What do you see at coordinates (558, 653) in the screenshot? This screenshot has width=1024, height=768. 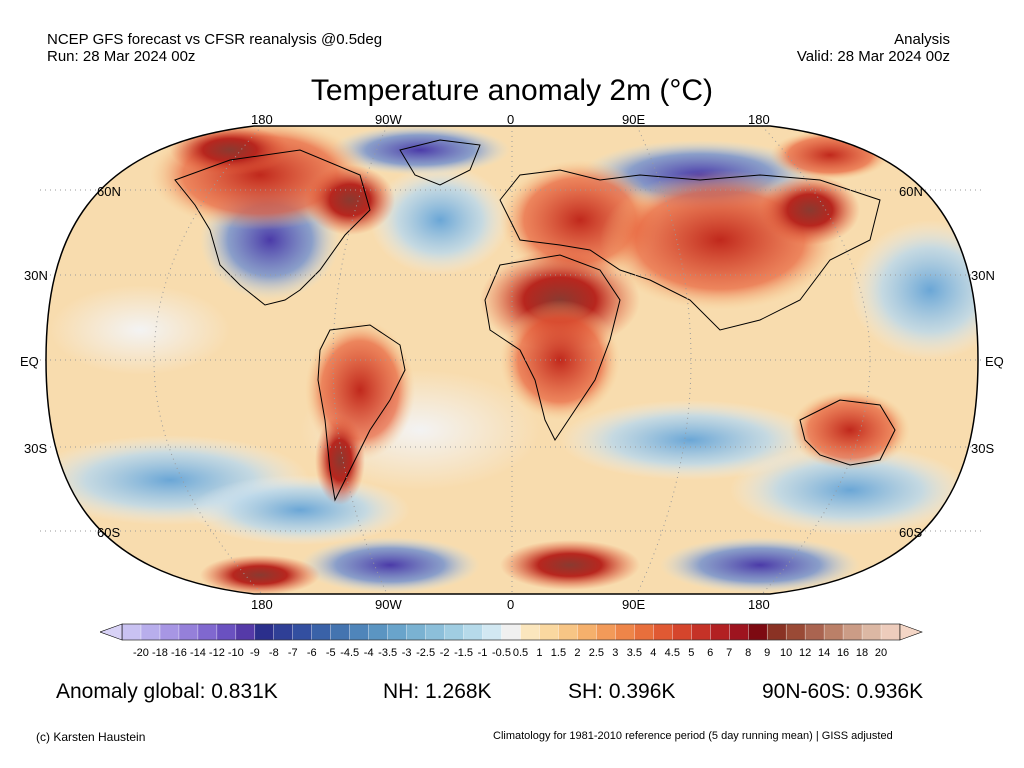 I see `colorbar-tick-label: 1.5` at bounding box center [558, 653].